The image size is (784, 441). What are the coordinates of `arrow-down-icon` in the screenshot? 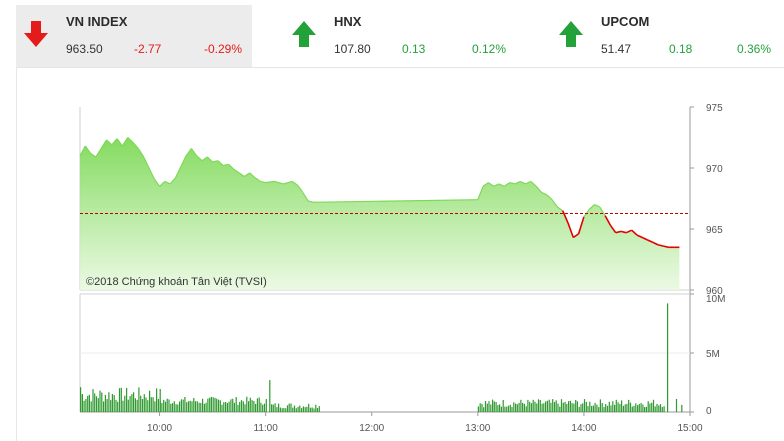 It's located at (36, 34).